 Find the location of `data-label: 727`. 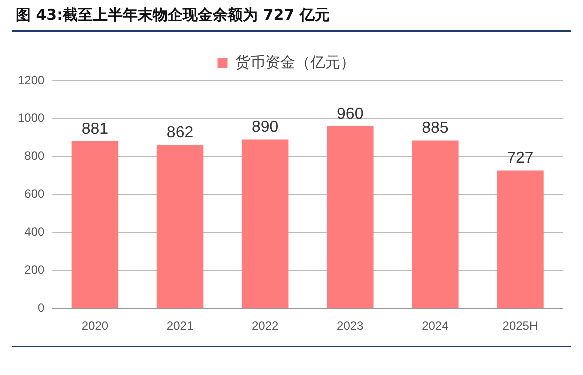

data-label: 727 is located at coordinates (520, 159).